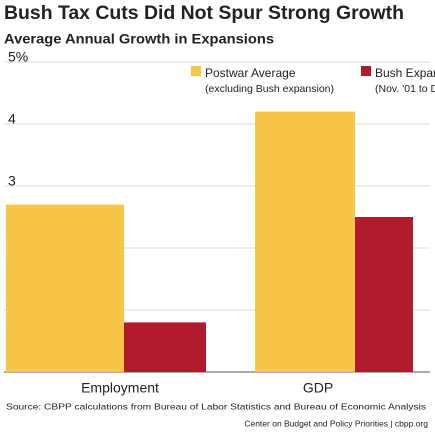 The height and width of the screenshot is (441, 435). What do you see at coordinates (12, 119) in the screenshot?
I see `y-tick-label: 4` at bounding box center [12, 119].